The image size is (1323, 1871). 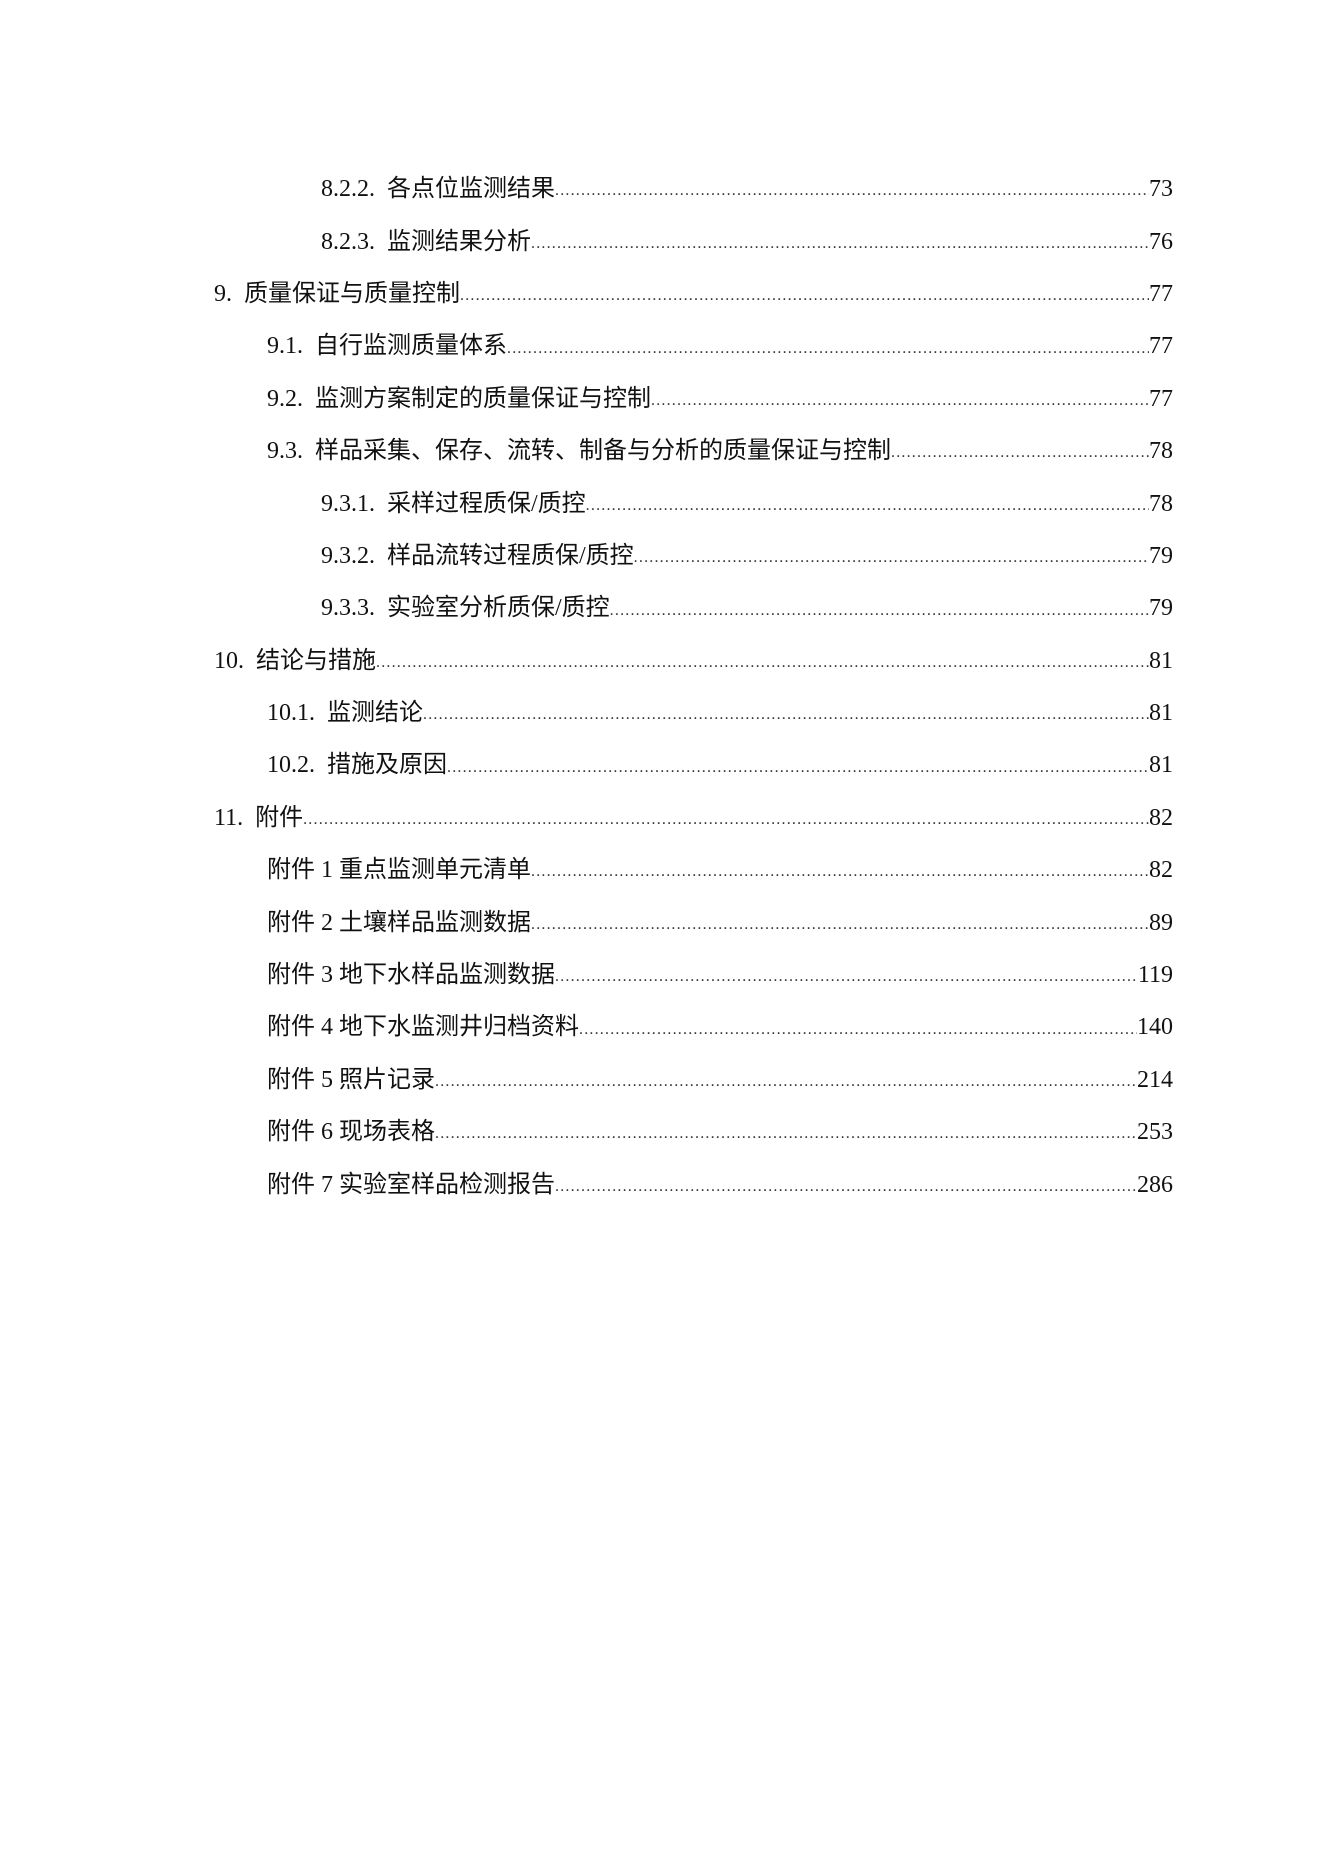 What do you see at coordinates (661, 346) in the screenshot?
I see `toc-entry: 9.1. 自行监测质量体系 77` at bounding box center [661, 346].